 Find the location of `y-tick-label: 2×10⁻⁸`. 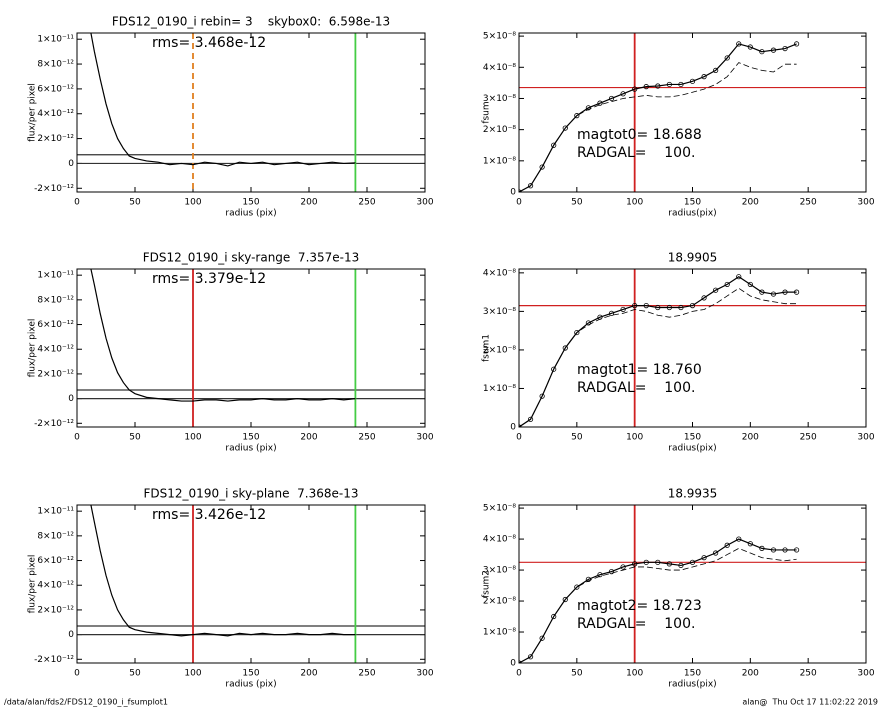

y-tick-label: 2×10⁻⁸ is located at coordinates (499, 130).